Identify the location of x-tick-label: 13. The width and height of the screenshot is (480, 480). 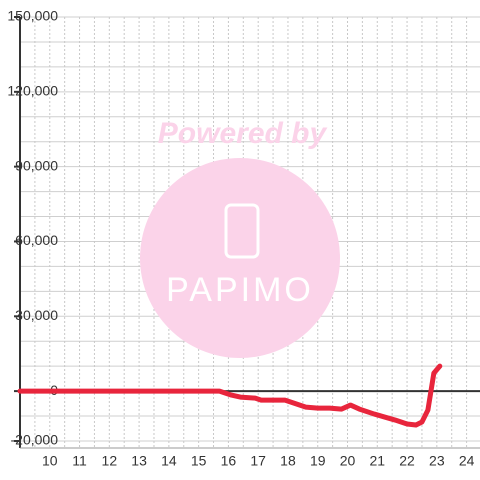
(139, 461).